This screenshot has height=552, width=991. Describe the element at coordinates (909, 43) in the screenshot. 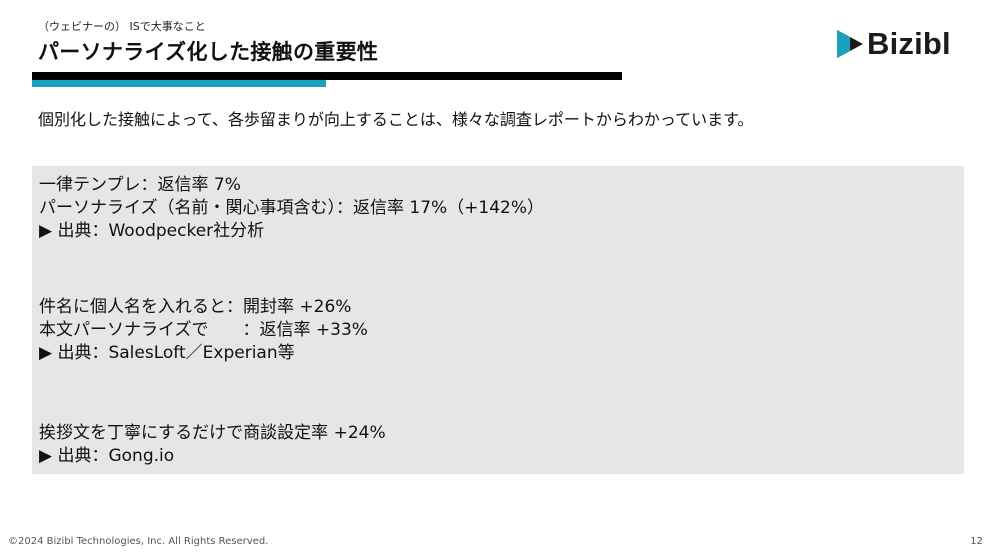

I see `logo-text: Bizibl` at that location.